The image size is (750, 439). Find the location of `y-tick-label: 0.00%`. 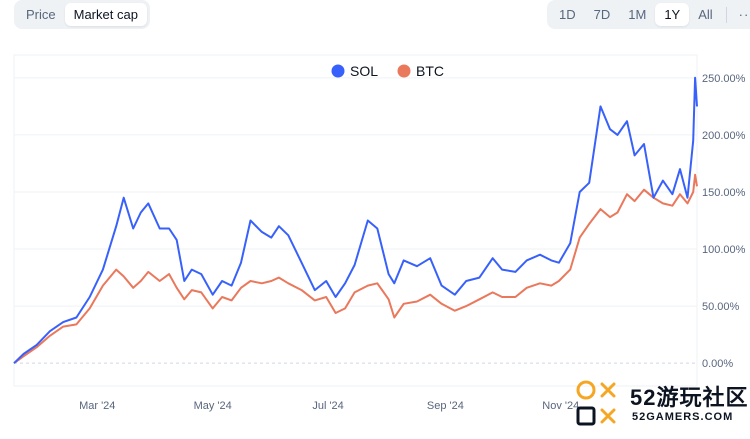

y-tick-label: 0.00% is located at coordinates (717, 364).